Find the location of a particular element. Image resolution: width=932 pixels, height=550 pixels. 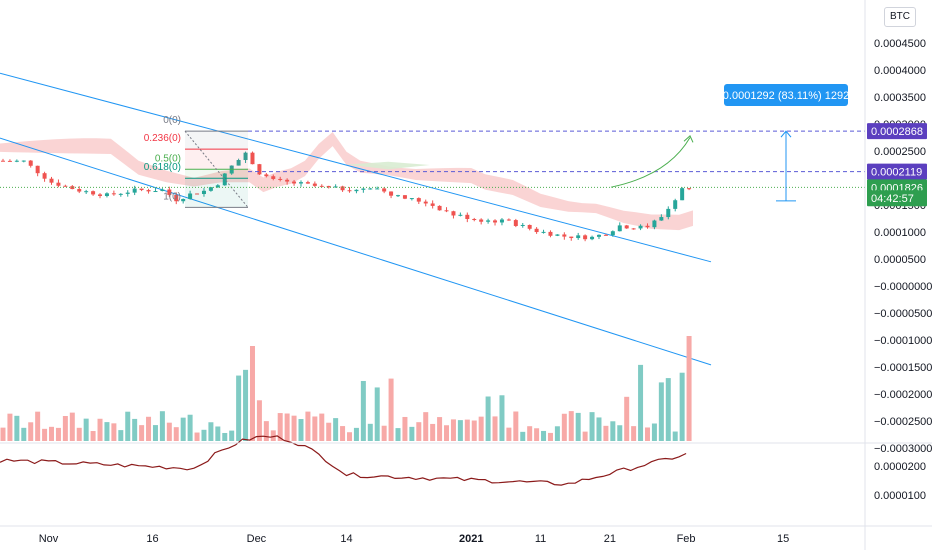

price-axis-label: −0.0000000 is located at coordinates (903, 287).